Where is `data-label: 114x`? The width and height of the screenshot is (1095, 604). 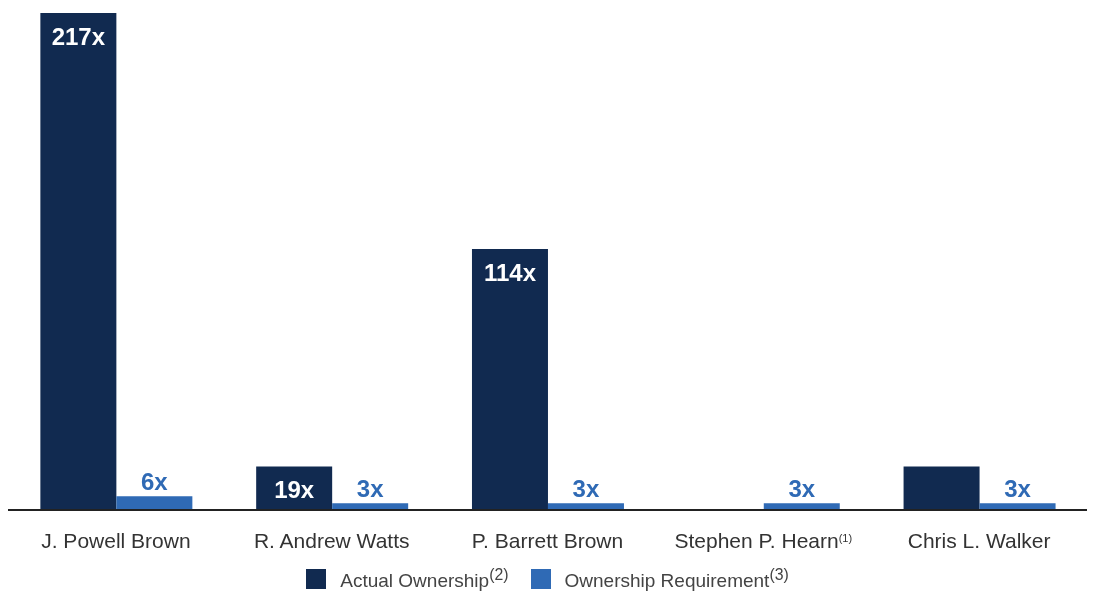 data-label: 114x is located at coordinates (510, 272).